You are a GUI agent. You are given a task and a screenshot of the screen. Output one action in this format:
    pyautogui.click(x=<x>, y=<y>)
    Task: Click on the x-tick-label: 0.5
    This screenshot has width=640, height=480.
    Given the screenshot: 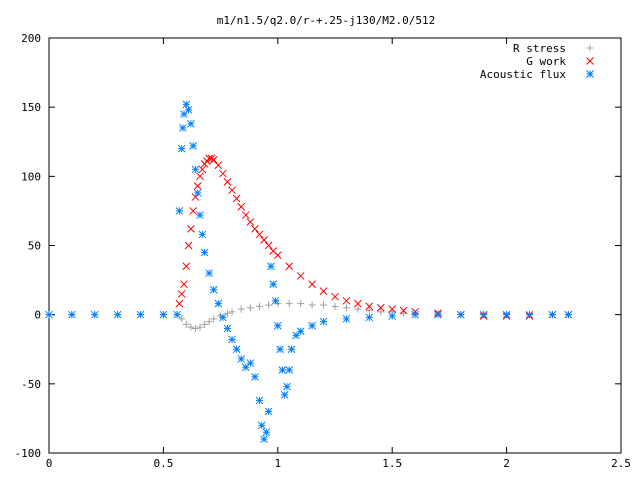 What is the action you would take?
    pyautogui.click(x=163, y=463)
    